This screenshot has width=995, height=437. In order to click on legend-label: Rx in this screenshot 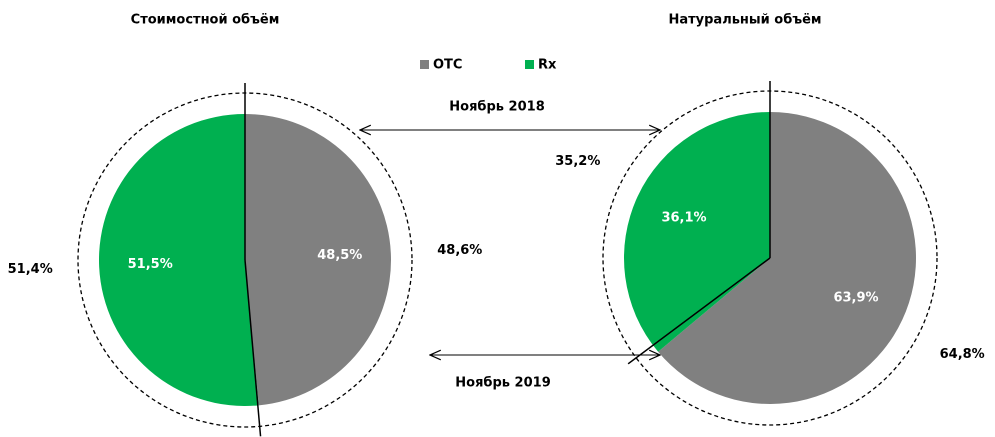, I will do `click(547, 65)`.